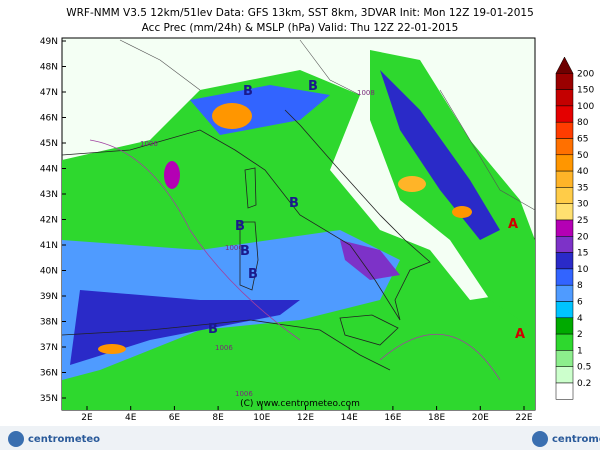 The height and width of the screenshot is (454, 600). I want to click on colorbar-label: 20, so click(583, 237).